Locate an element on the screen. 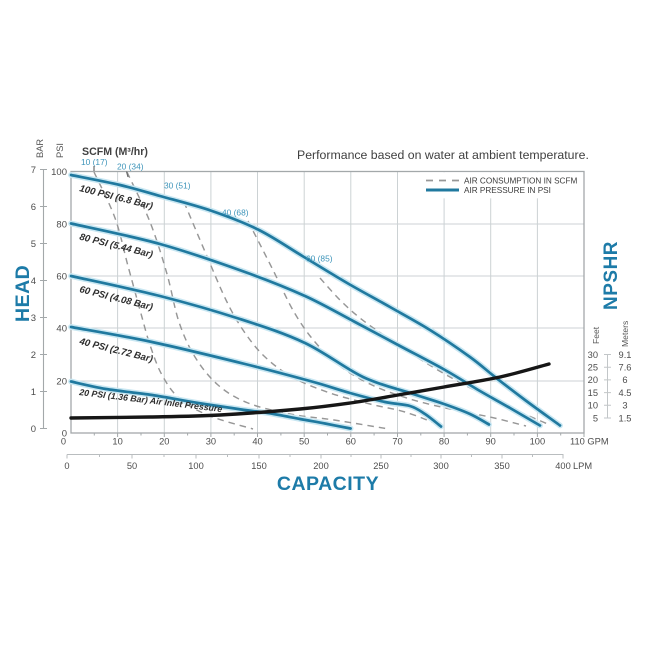 This screenshot has height=655, width=650. svg-text: 4 is located at coordinates (33, 281).